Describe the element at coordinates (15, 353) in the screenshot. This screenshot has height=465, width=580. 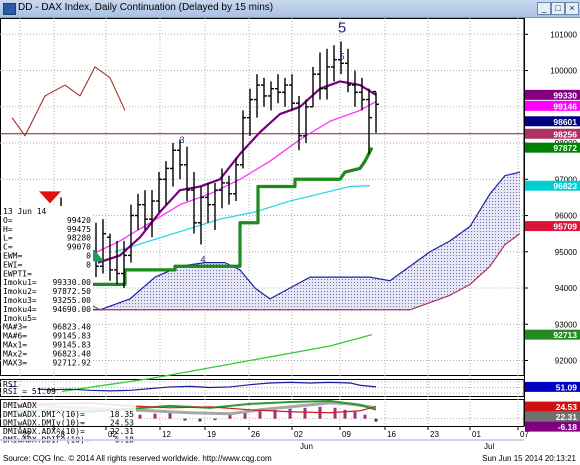
I see `data-window-label: MAx2=` at that location.